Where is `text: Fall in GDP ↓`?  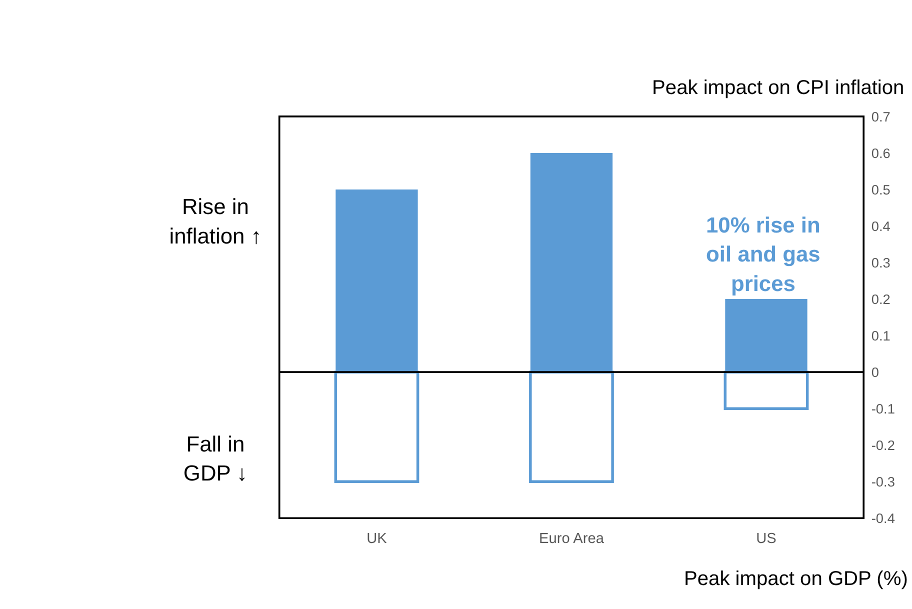
text: Fall in GDP ↓ is located at coordinates (215, 459).